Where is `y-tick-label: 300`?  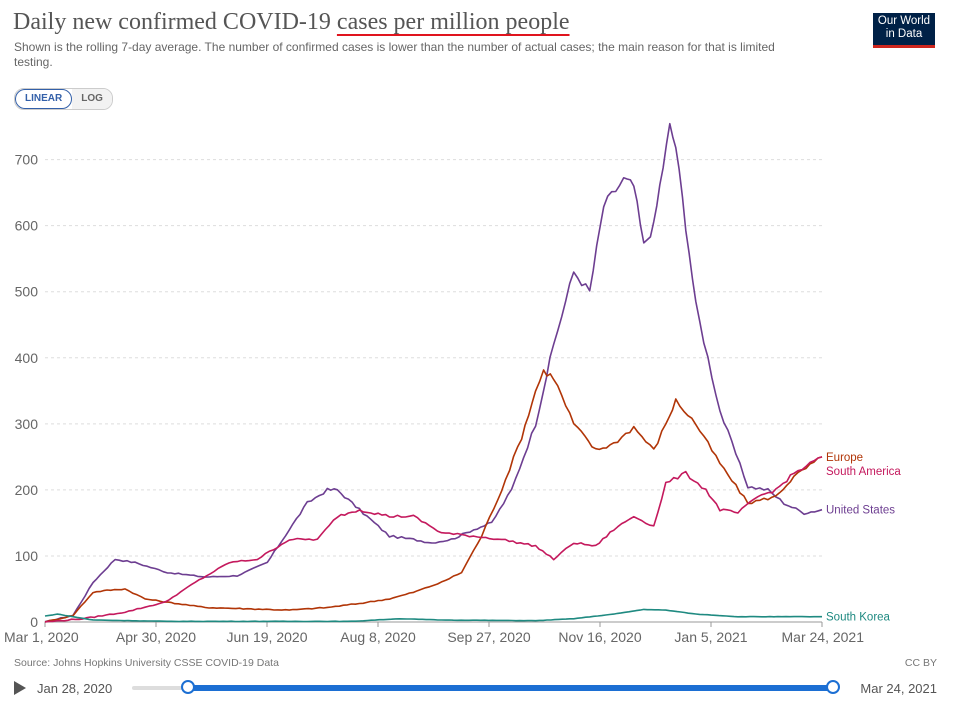
y-tick-label: 300 is located at coordinates (27, 424).